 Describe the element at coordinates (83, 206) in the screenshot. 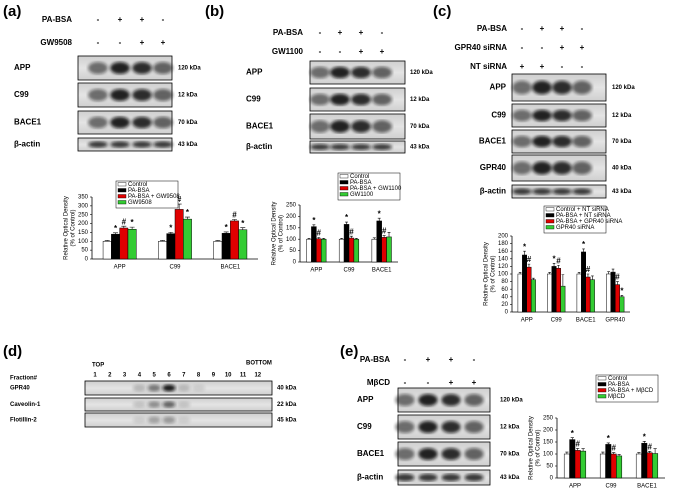

I see `y-tick-label: 300` at that location.